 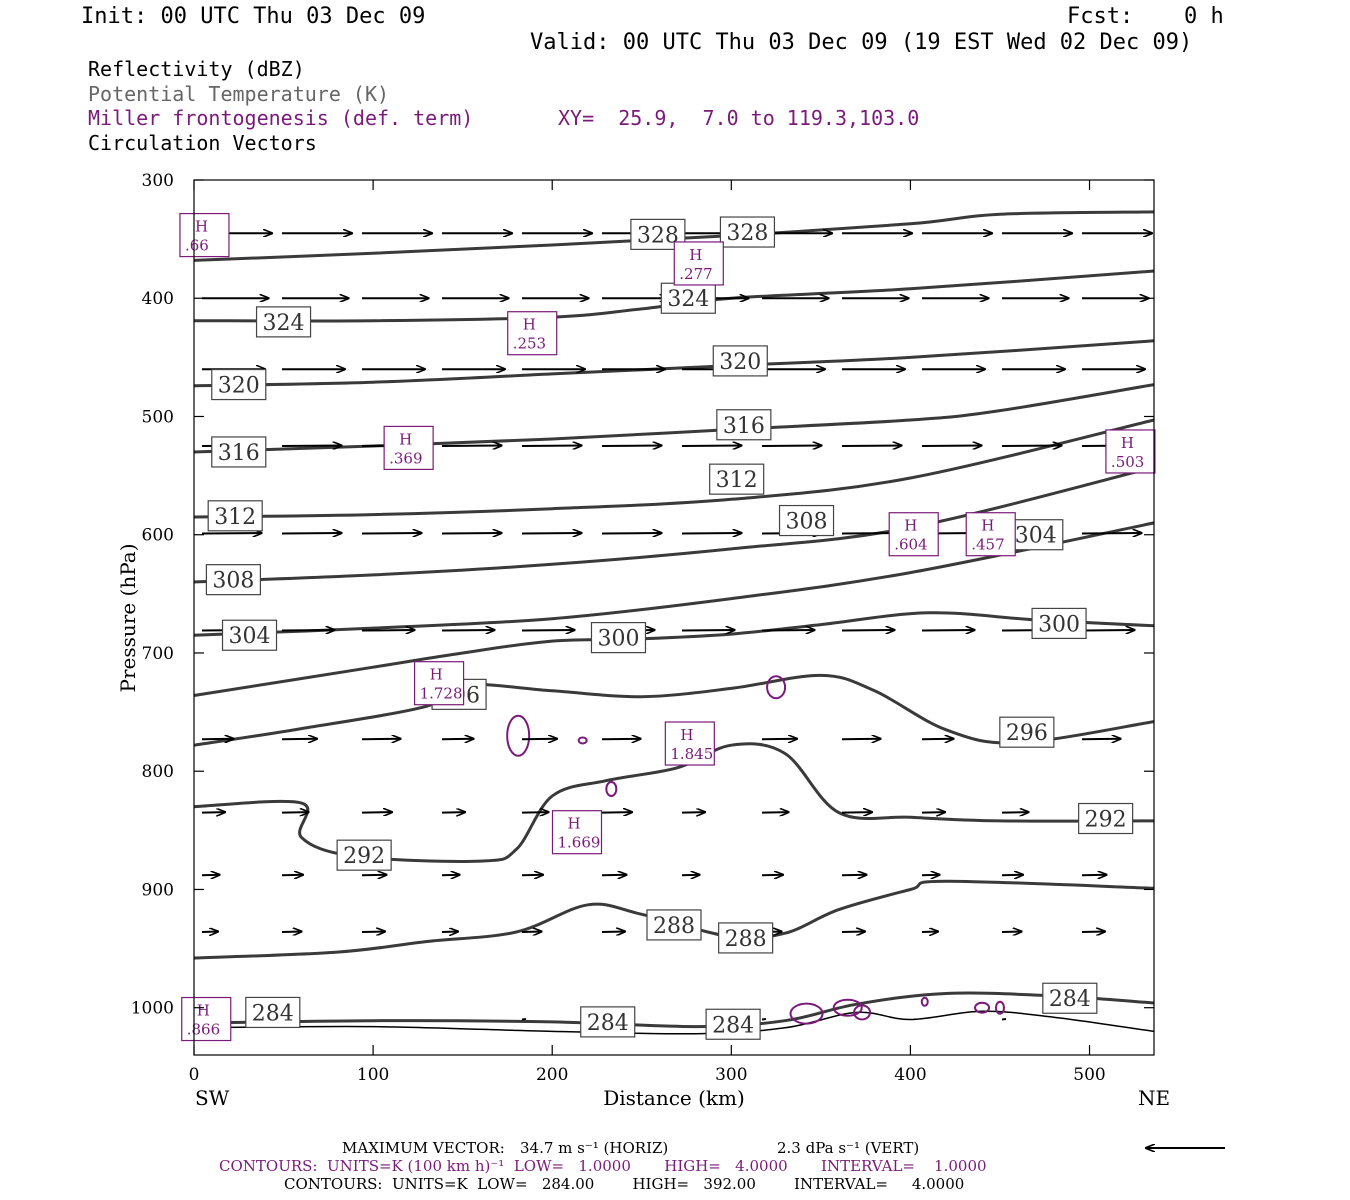 I want to click on x-tick-label: 300, so click(x=731, y=1075).